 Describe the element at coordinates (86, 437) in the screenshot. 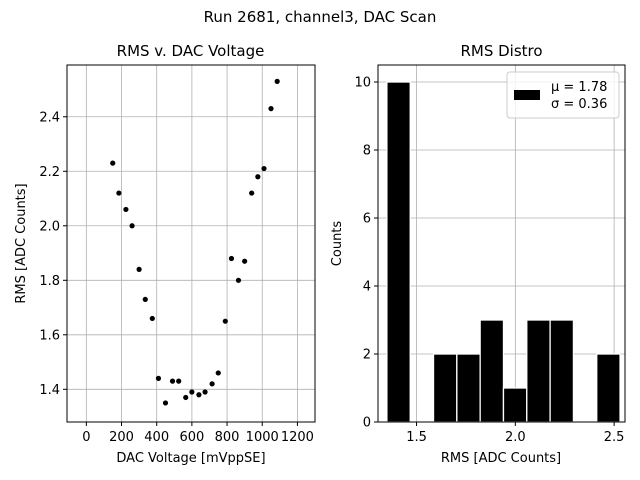

I see `x-tick-label: 0` at that location.